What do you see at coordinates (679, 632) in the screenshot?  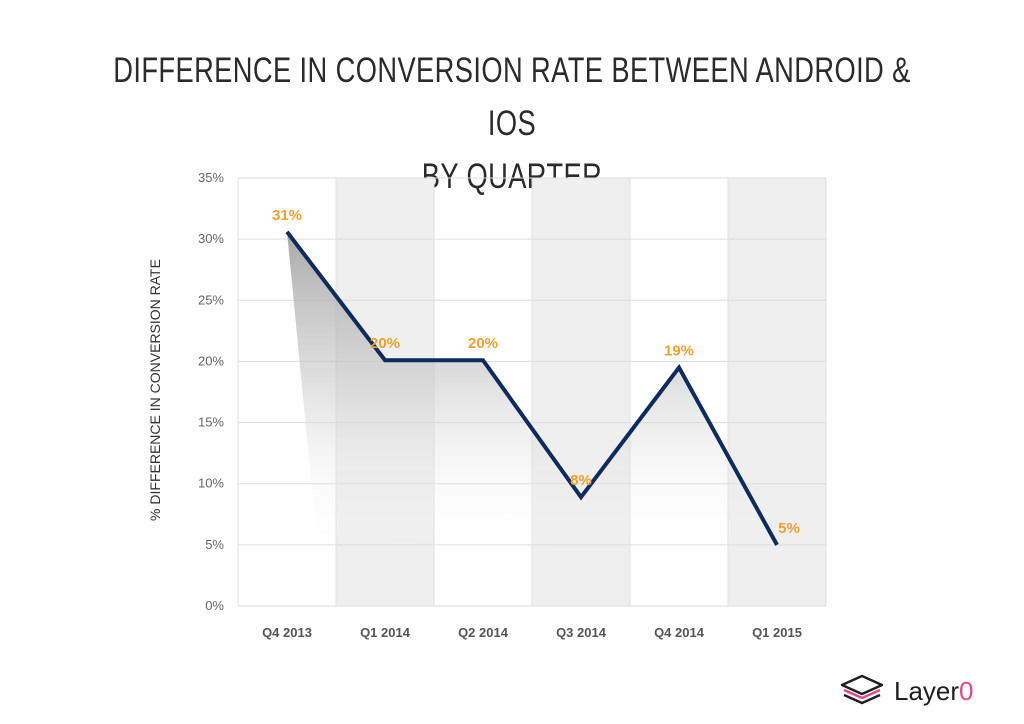 I see `x-tick-label: Q4 2014` at bounding box center [679, 632].